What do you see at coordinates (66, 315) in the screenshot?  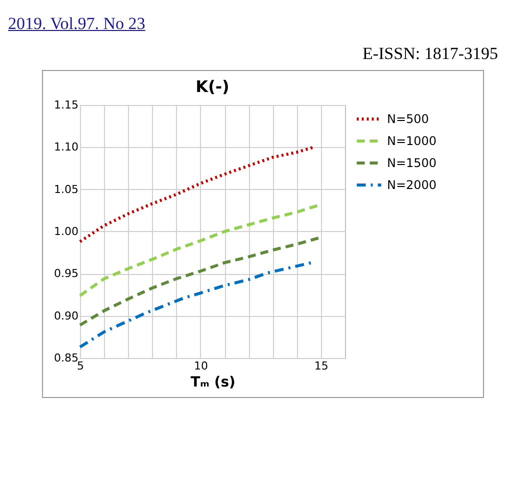 I see `y-tick-label: 0.90` at bounding box center [66, 315].